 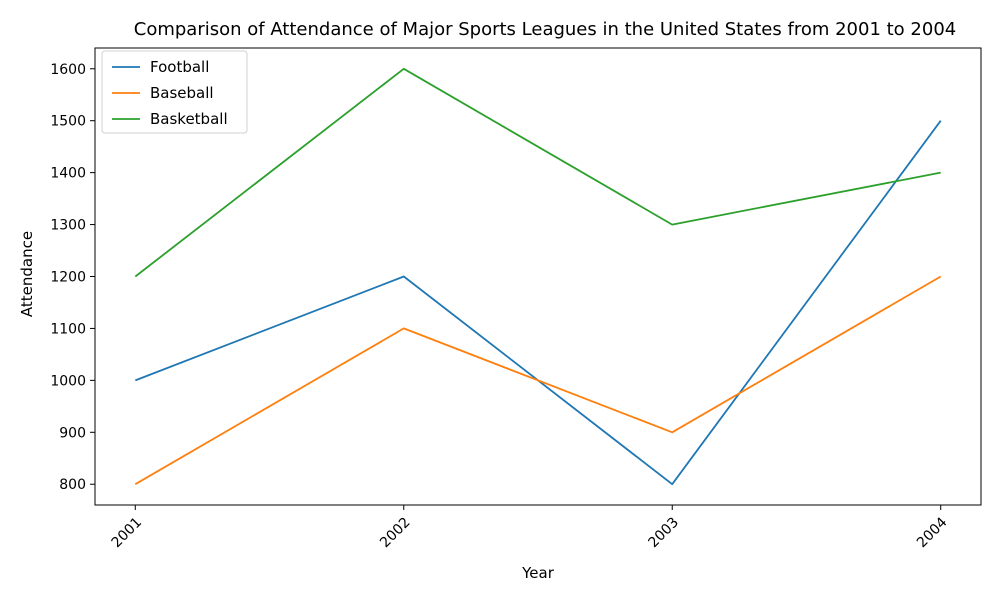 I want to click on y-tick-label: 1300, so click(x=68, y=226).